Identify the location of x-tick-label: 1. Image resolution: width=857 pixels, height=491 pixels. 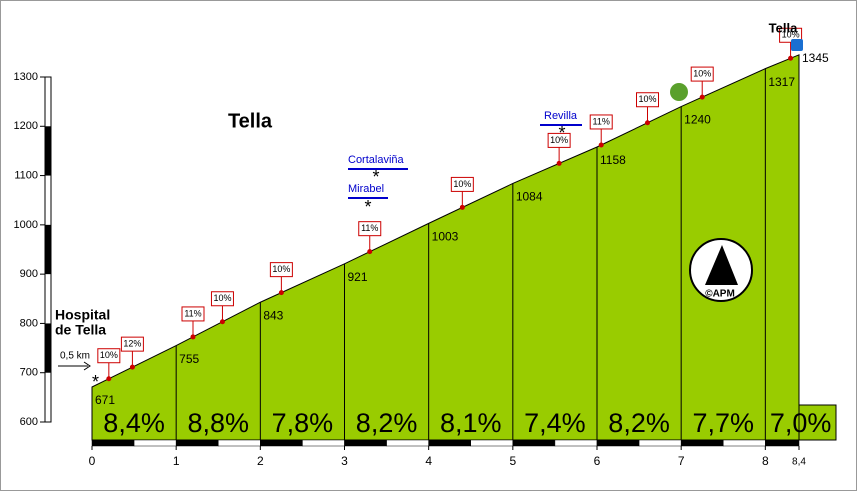
(176, 461).